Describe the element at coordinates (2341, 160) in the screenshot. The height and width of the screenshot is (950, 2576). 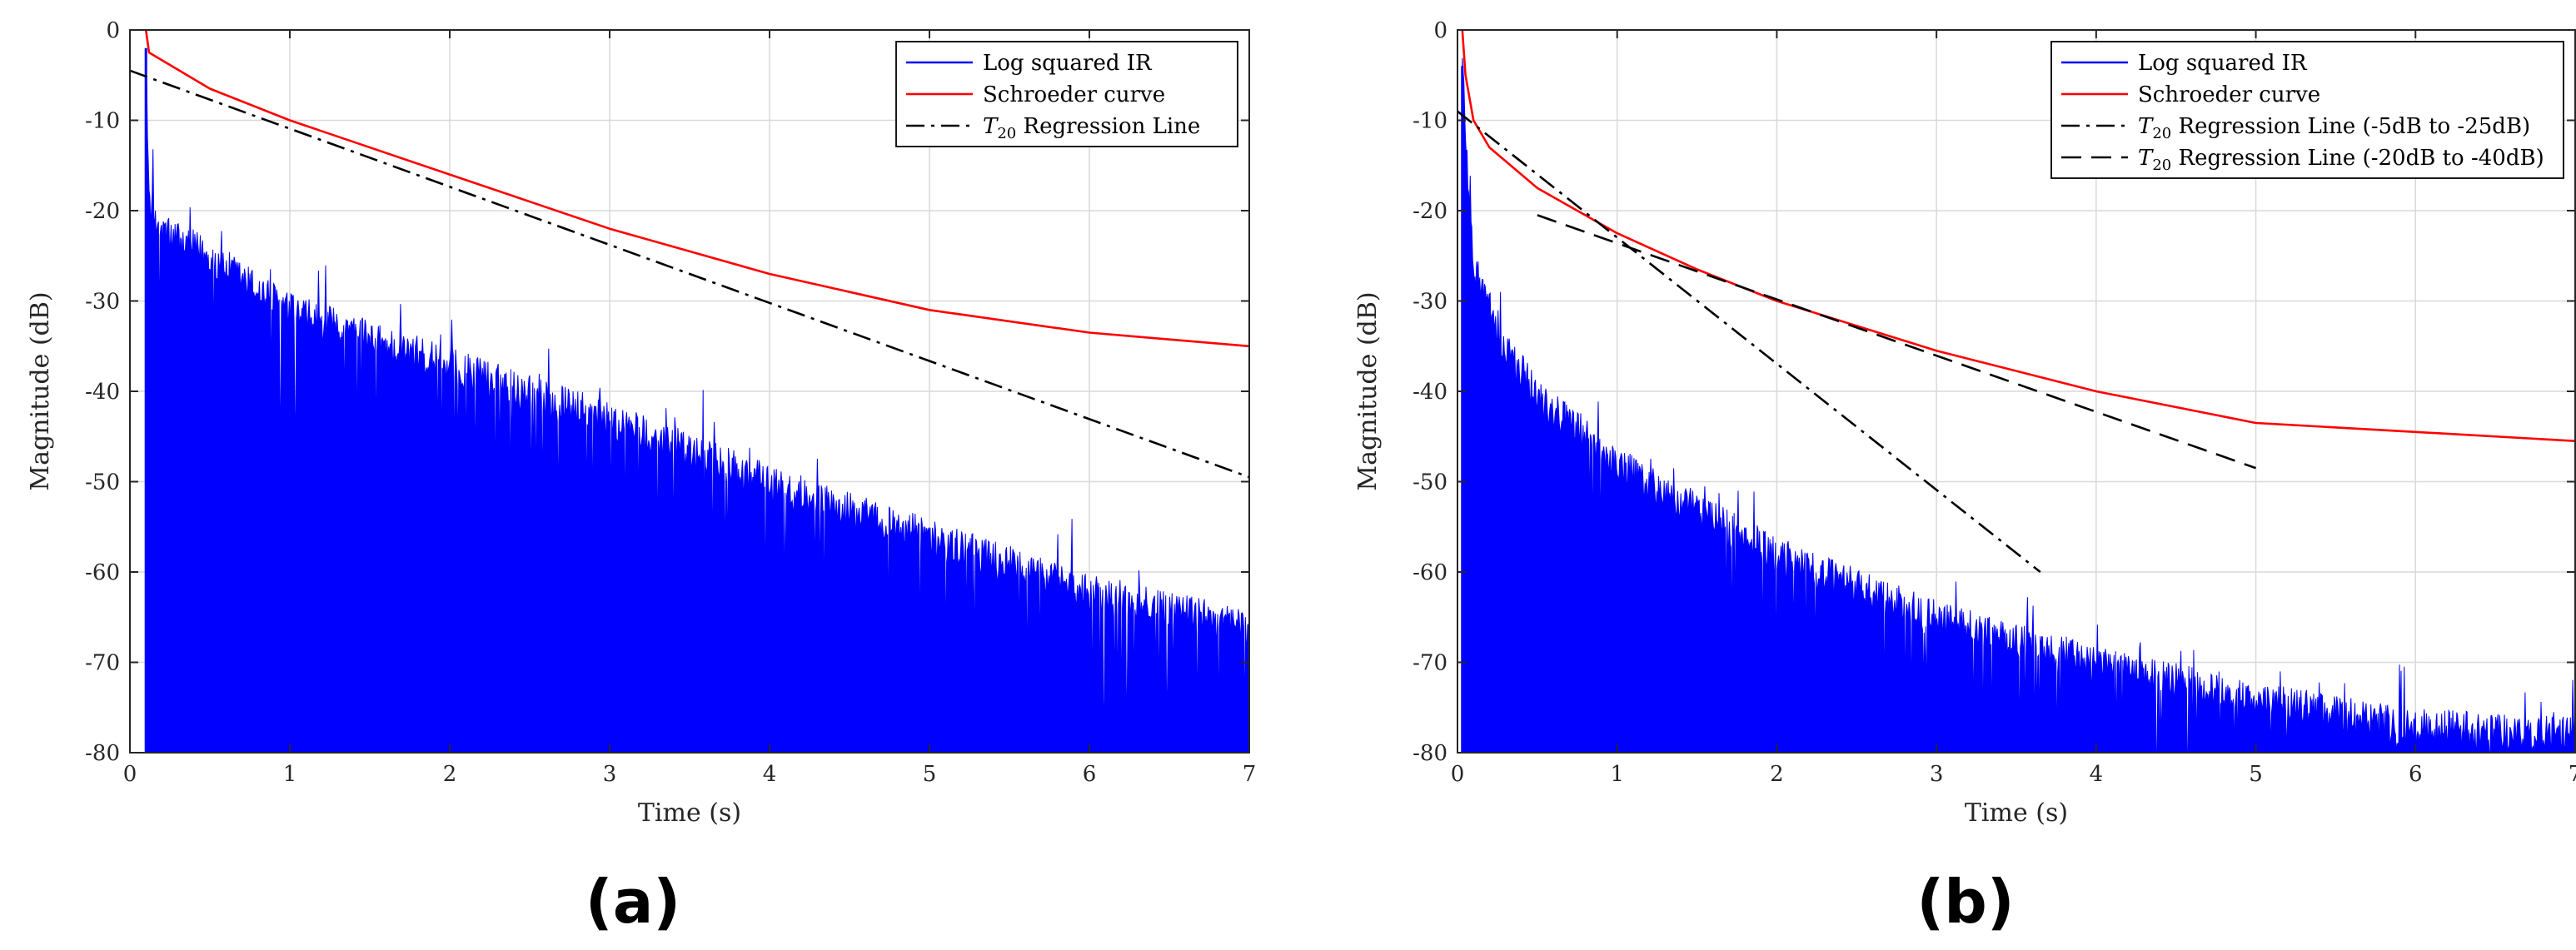
I see `legend-entry-label: T20 Regression Line (-20dB to -40dB)` at that location.